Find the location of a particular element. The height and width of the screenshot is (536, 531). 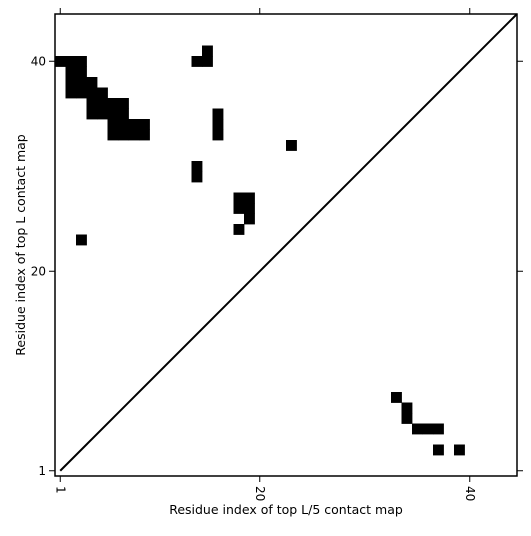

y-axis-label: Residue index of top L contact map is located at coordinates (20, 244).